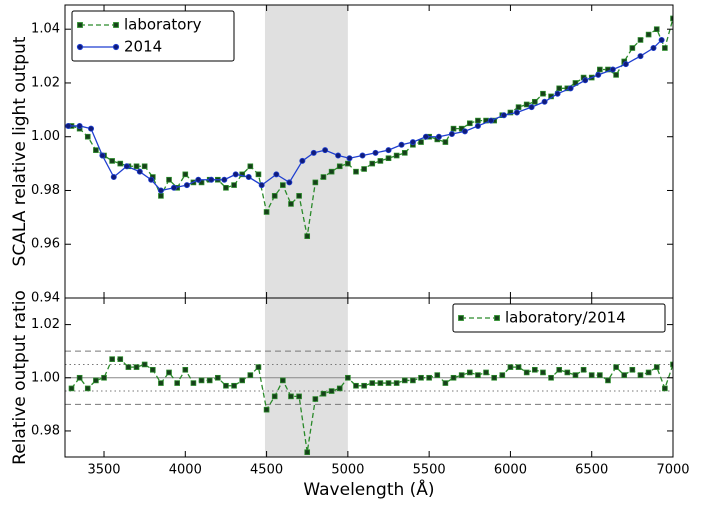 This screenshot has width=713, height=508. What do you see at coordinates (510, 470) in the screenshot?
I see `x-tick-label: 6000` at bounding box center [510, 470].